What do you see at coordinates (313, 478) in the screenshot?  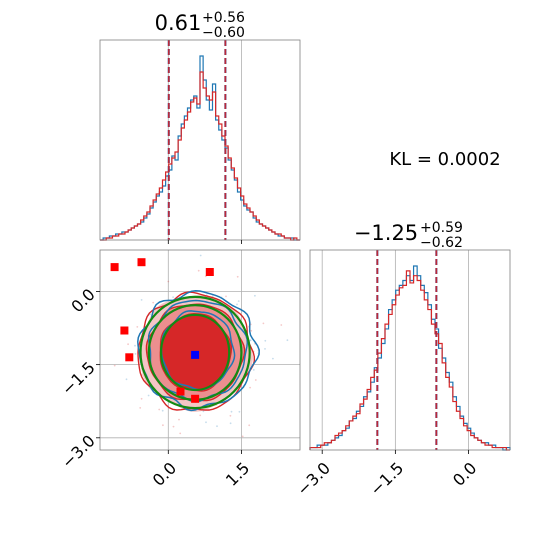 I see `x2-histogram-ticklabel: −3.0` at bounding box center [313, 478].